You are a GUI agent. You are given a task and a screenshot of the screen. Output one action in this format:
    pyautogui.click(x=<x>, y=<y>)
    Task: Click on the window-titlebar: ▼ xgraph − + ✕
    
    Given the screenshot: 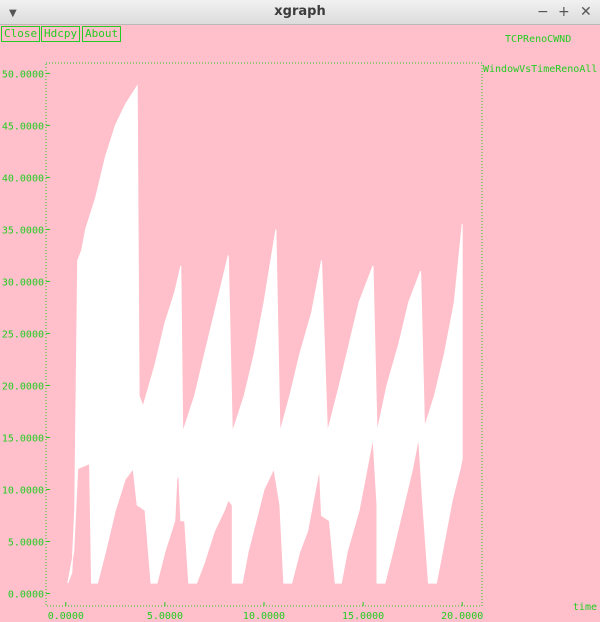 What is the action you would take?
    pyautogui.click(x=300, y=12)
    